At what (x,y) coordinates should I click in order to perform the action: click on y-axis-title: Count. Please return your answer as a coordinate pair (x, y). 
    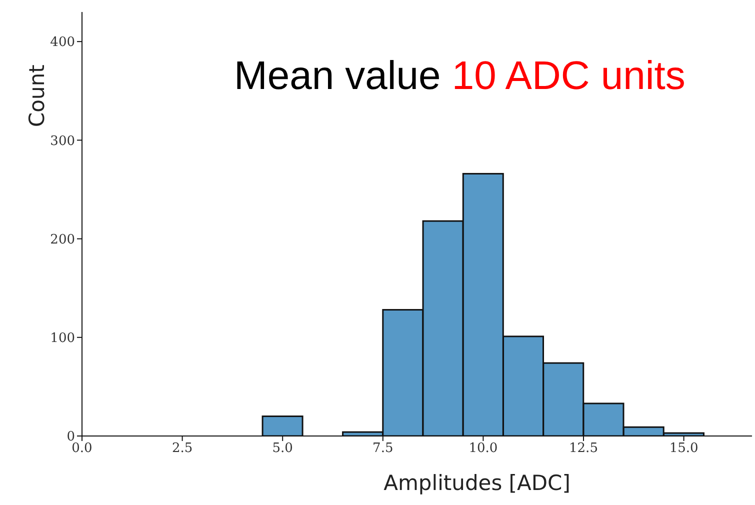
    Looking at the image, I should click on (36, 95).